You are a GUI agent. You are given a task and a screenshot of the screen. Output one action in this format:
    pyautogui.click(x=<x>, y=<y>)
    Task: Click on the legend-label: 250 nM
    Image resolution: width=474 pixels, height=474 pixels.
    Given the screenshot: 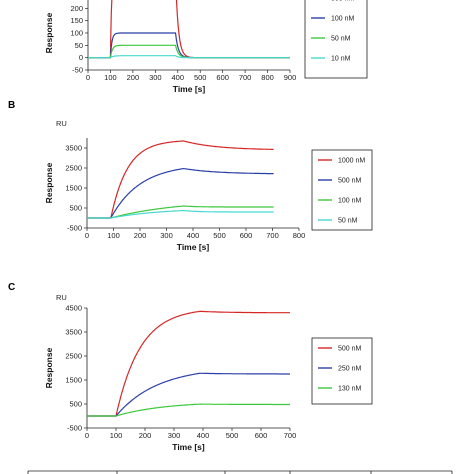 What is the action you would take?
    pyautogui.click(x=350, y=369)
    